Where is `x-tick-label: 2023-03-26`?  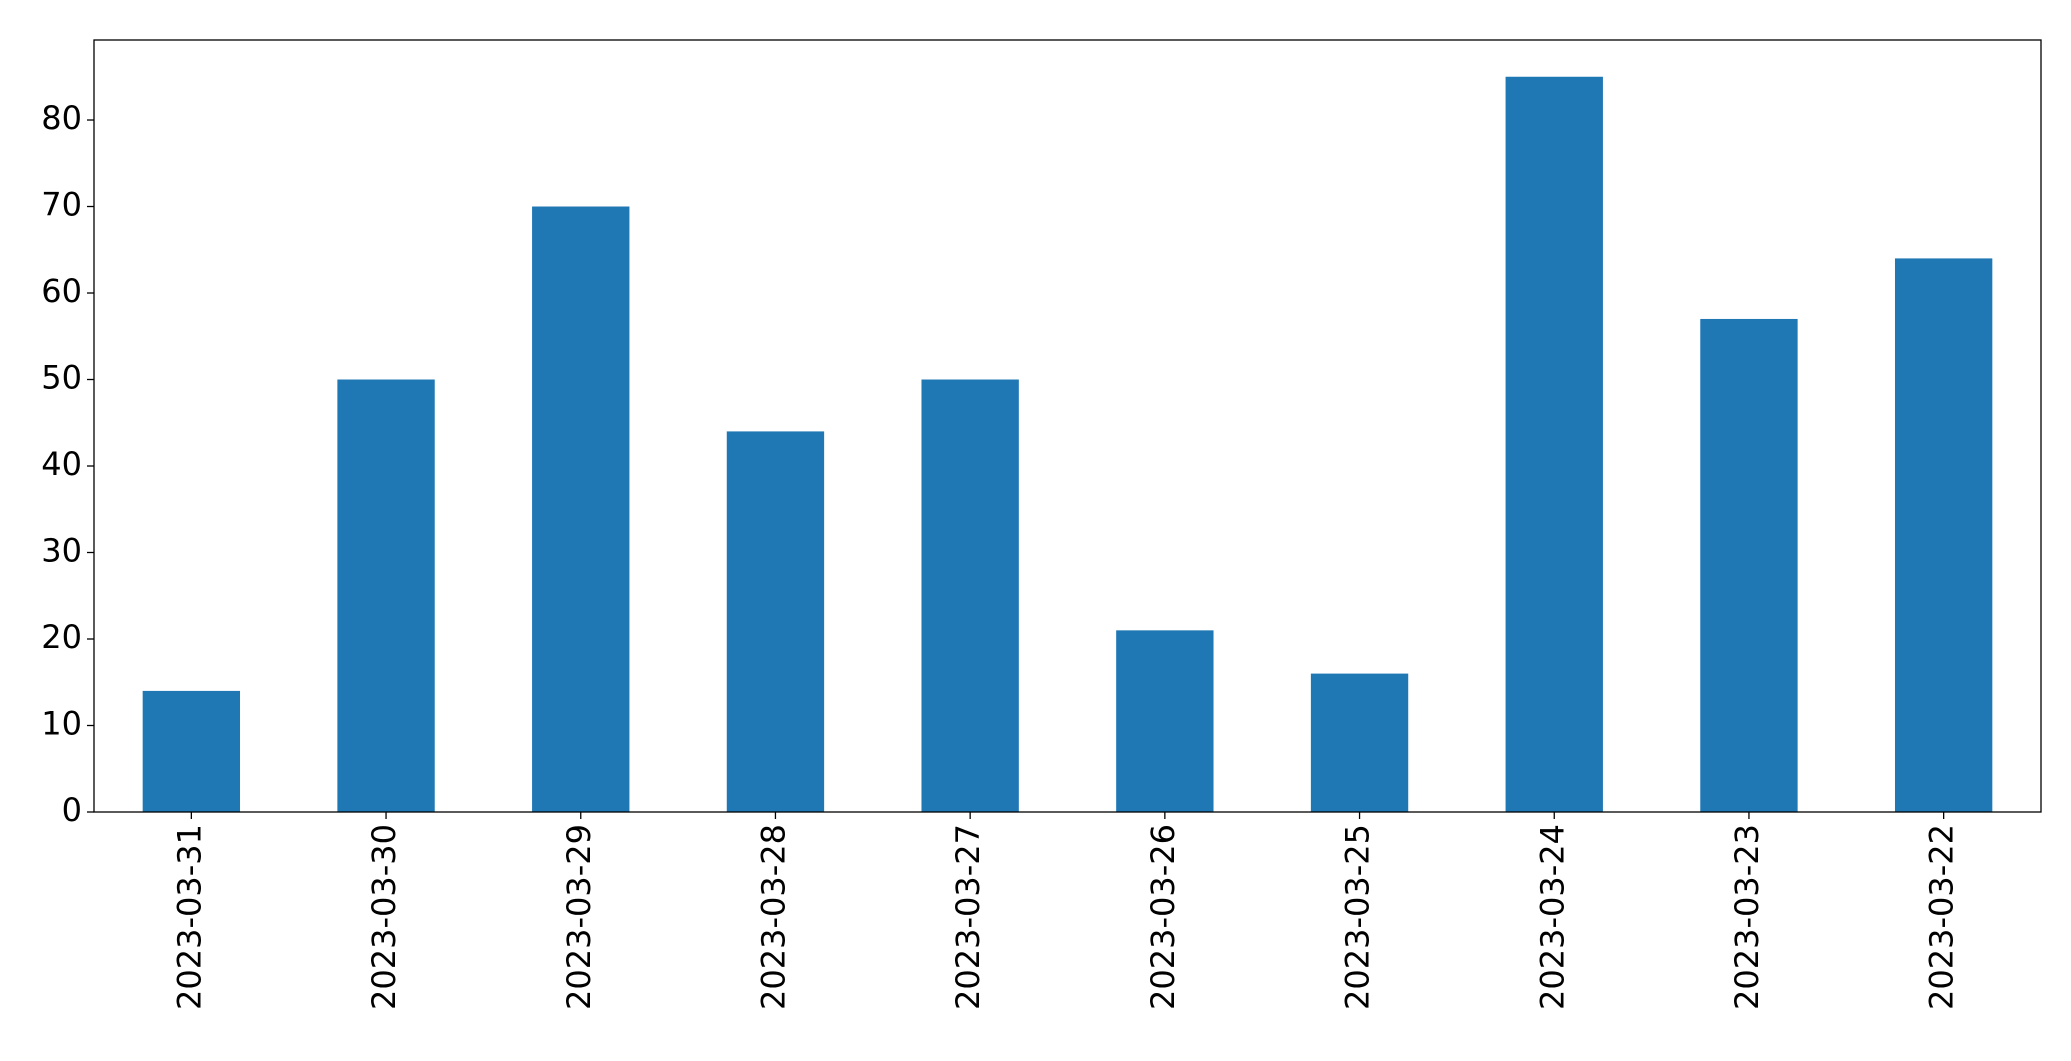 x-tick-label: 2023-03-26 is located at coordinates (1163, 917).